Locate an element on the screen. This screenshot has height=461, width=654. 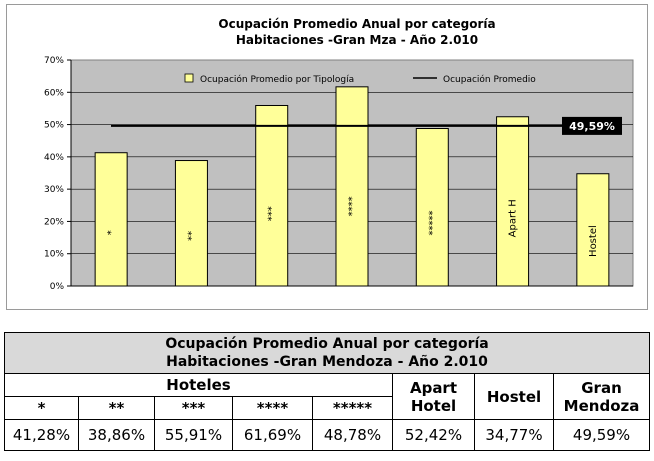
gran-mendoza-header-line-2: Mendoza is located at coordinates (601, 405).